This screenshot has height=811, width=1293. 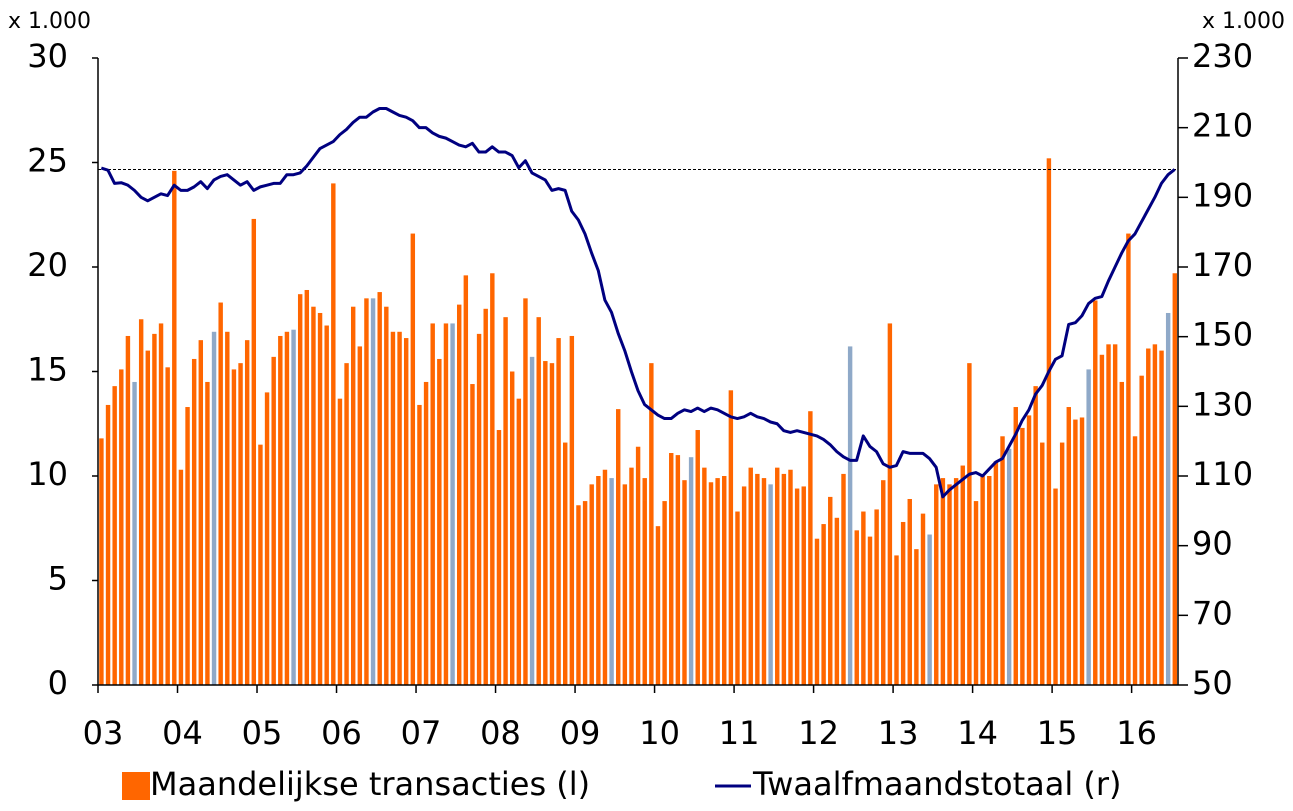 I want to click on y2-tick-label: 190, so click(x=1222, y=195).